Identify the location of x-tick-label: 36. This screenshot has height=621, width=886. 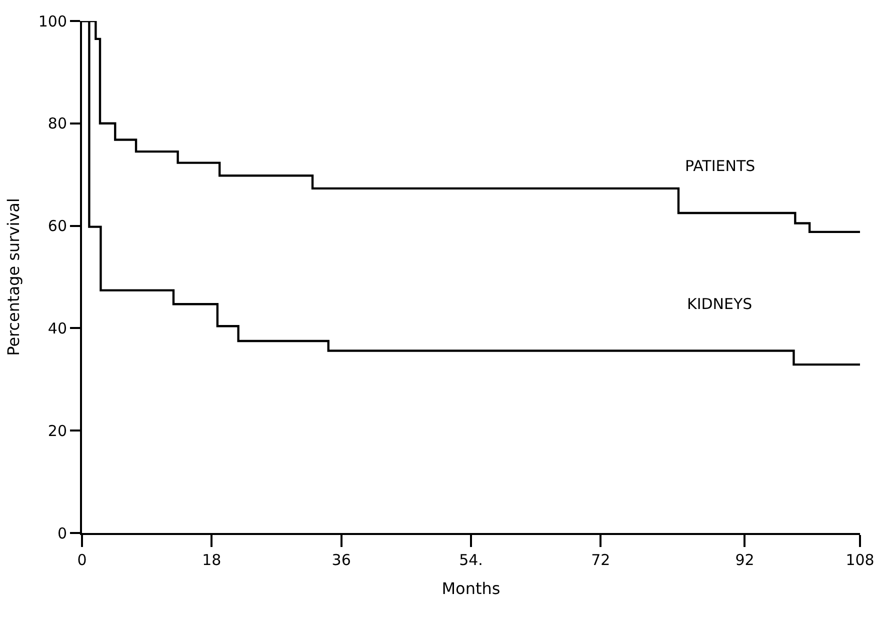
(341, 560).